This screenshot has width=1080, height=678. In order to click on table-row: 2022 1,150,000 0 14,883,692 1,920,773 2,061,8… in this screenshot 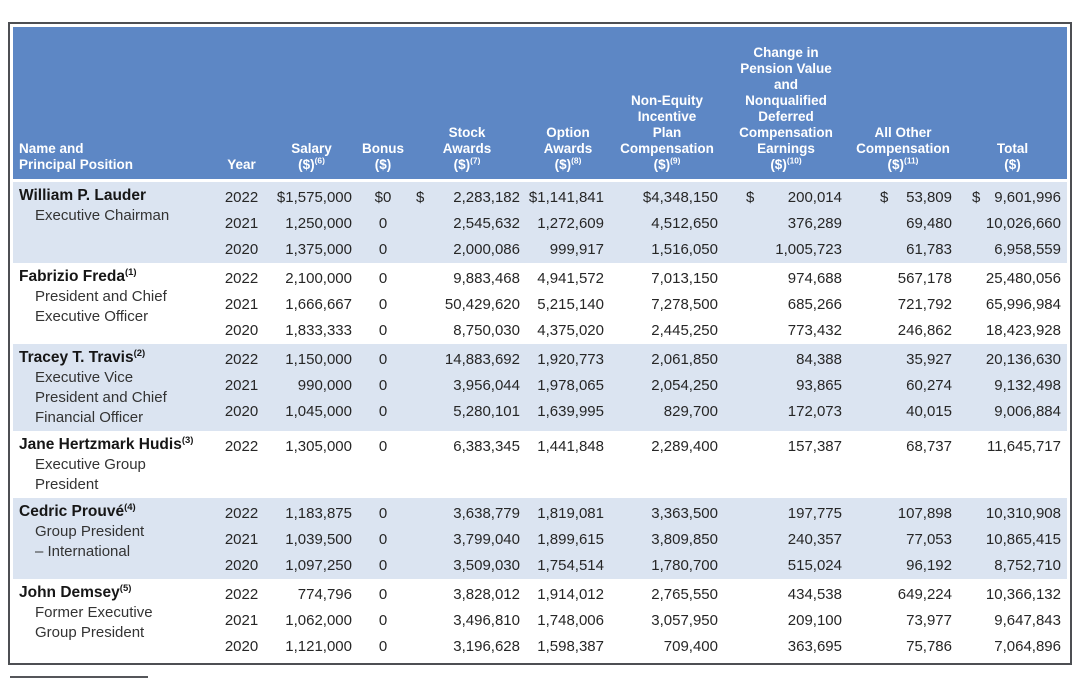, I will do `click(642, 359)`.